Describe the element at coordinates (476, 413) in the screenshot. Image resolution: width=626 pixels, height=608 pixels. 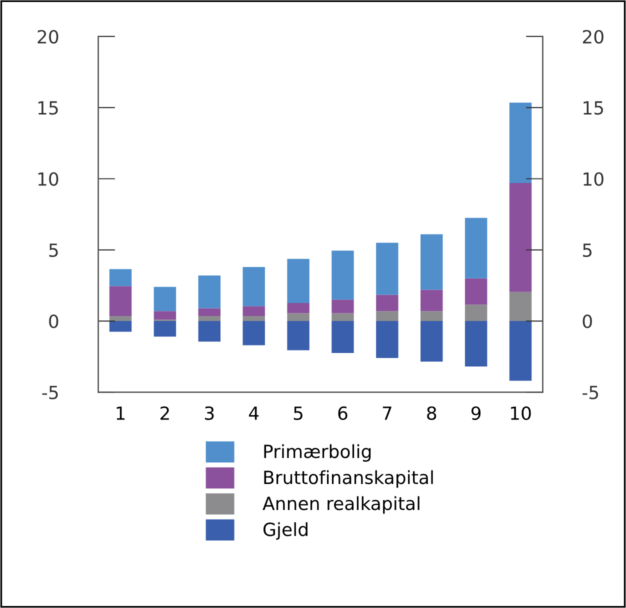
I see `x-tick-label: 9` at that location.